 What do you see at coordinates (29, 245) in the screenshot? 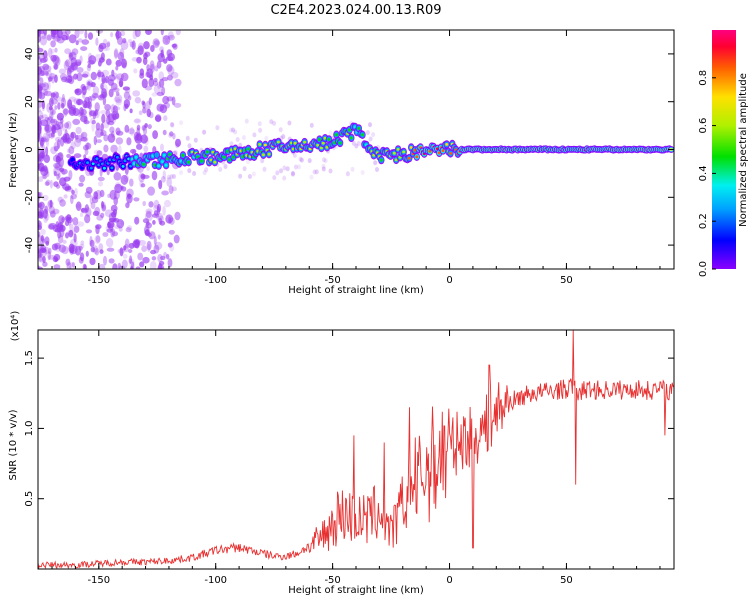
I see `y-tick-label: -40` at bounding box center [29, 245].